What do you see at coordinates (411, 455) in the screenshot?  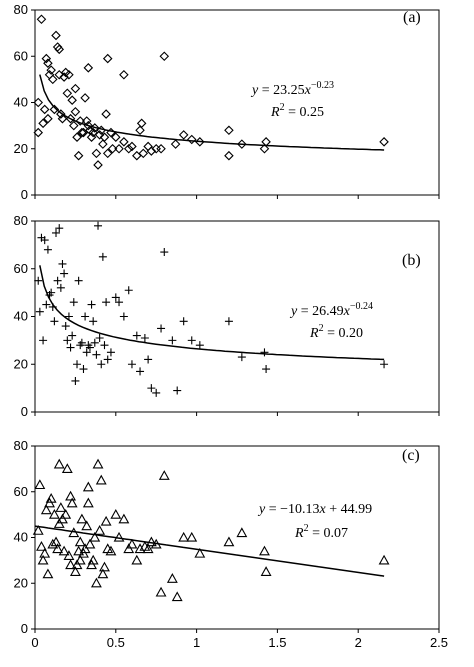 I see `panel-c-label: (c)` at bounding box center [411, 455].